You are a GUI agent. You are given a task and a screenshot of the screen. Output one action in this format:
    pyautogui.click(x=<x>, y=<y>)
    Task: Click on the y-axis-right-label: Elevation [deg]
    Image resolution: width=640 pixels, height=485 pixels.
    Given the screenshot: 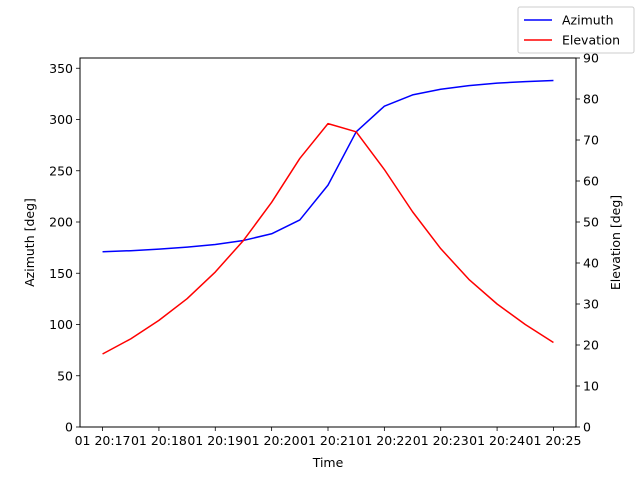 What is the action you would take?
    pyautogui.click(x=615, y=242)
    